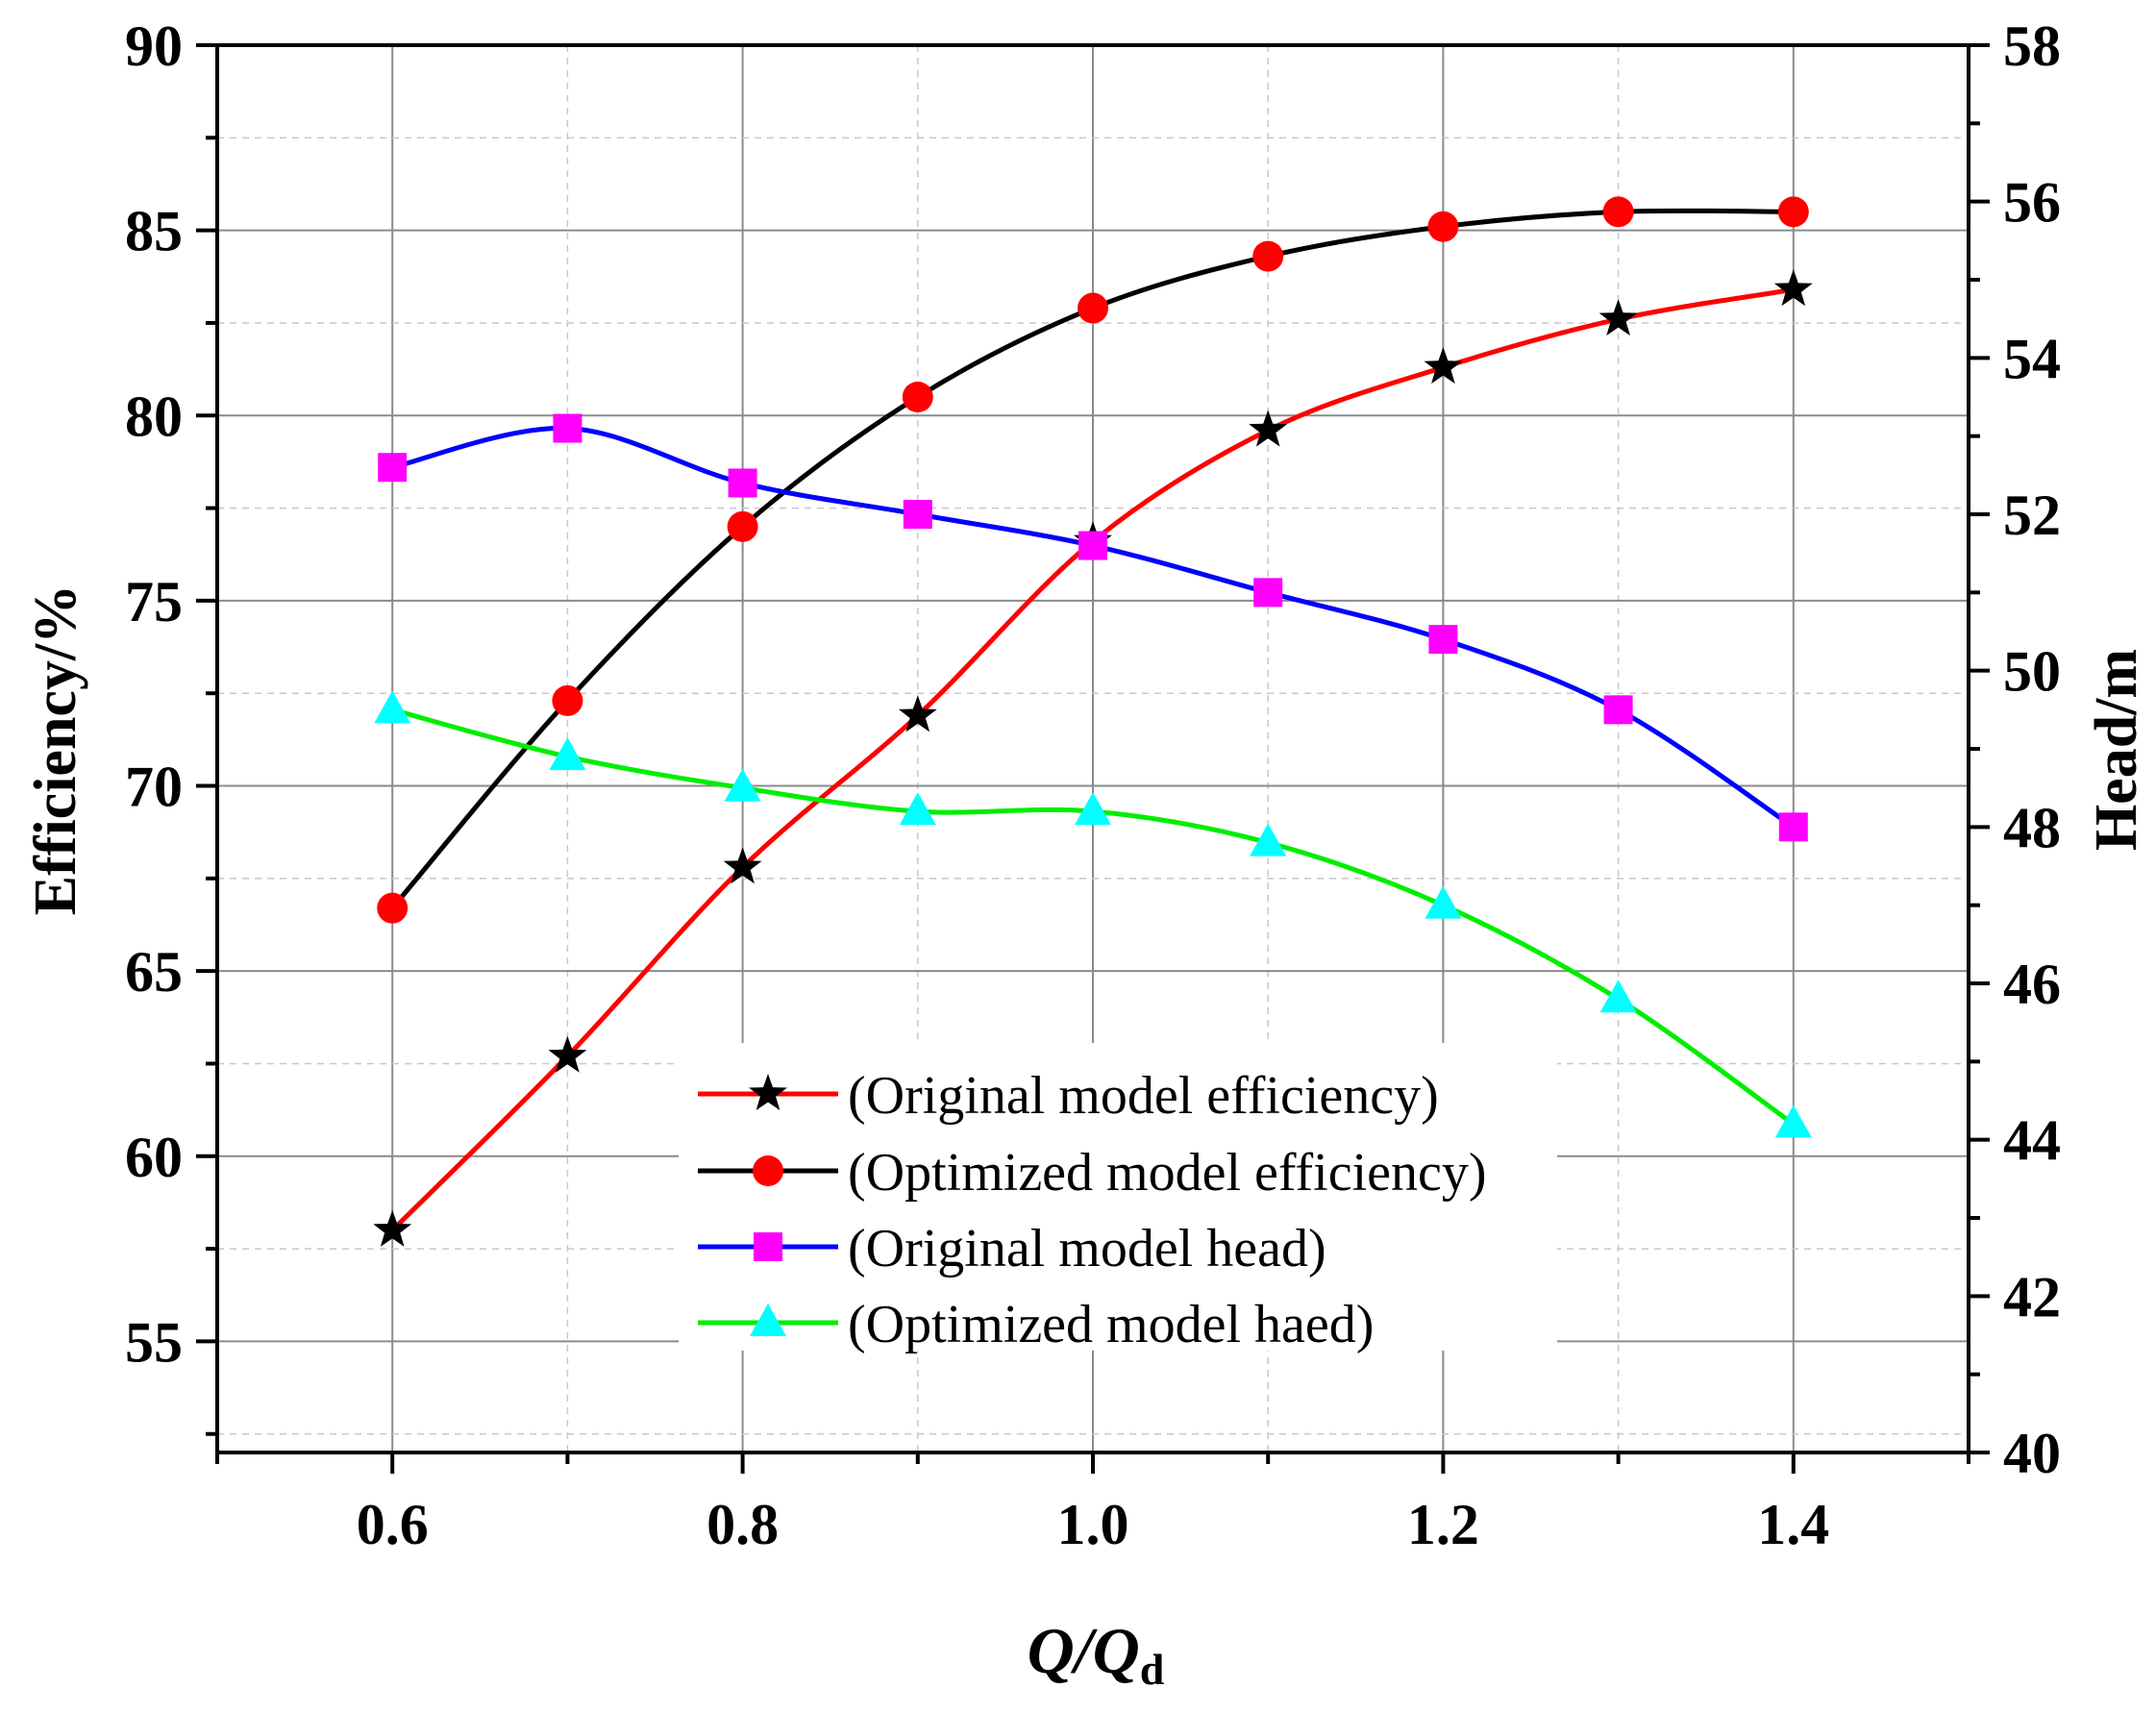  Describe the element at coordinates (393, 1525) in the screenshot. I see `x-tick-label: 0.6` at that location.